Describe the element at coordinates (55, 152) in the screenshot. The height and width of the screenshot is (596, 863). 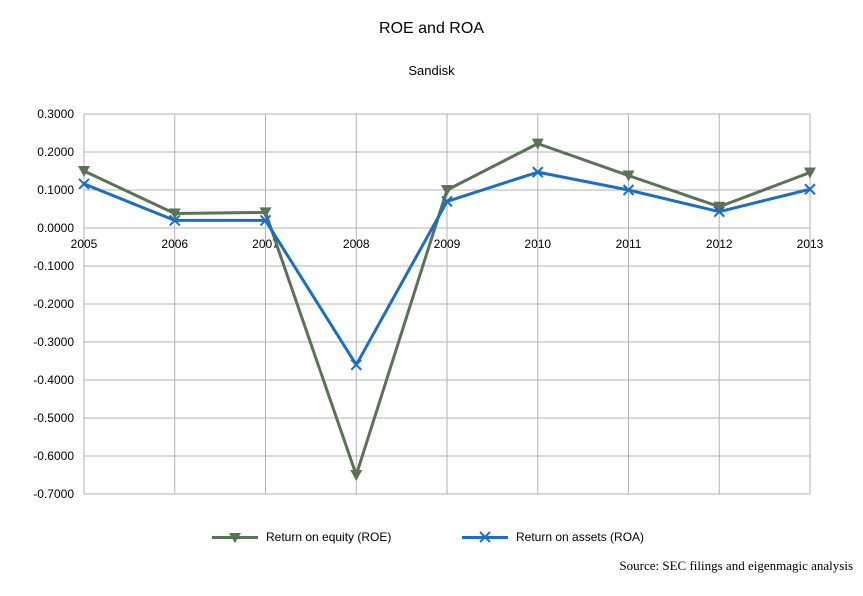
I see `y-tick-label: 0.2000` at that location.